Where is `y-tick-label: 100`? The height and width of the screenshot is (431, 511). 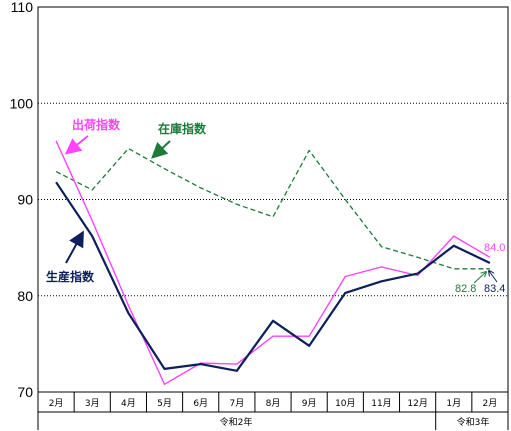
y-tick-label: 100 is located at coordinates (22, 103).